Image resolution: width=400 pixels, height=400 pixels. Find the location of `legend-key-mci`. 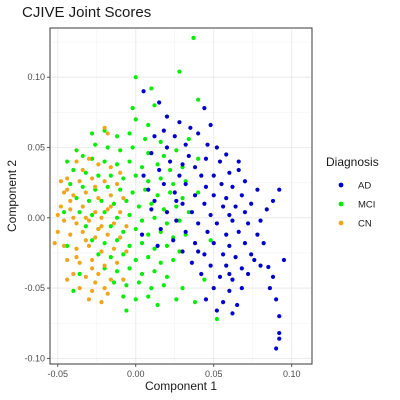

legend-key-mci is located at coordinates (341, 204).